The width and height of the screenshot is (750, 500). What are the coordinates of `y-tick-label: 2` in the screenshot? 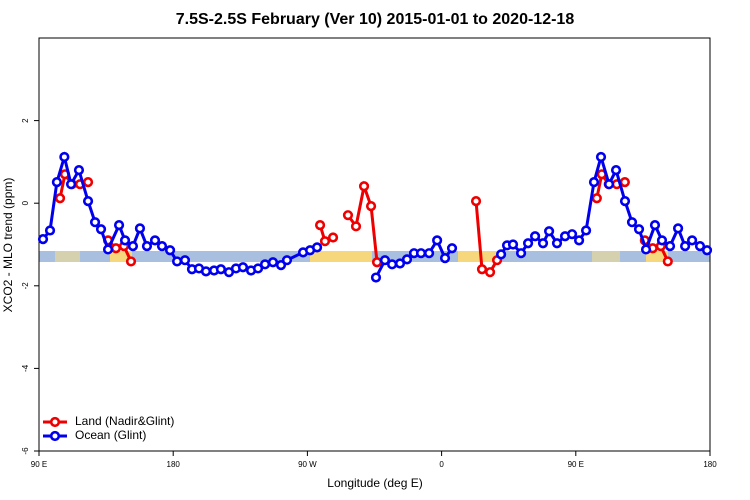 It's located at (25, 120).